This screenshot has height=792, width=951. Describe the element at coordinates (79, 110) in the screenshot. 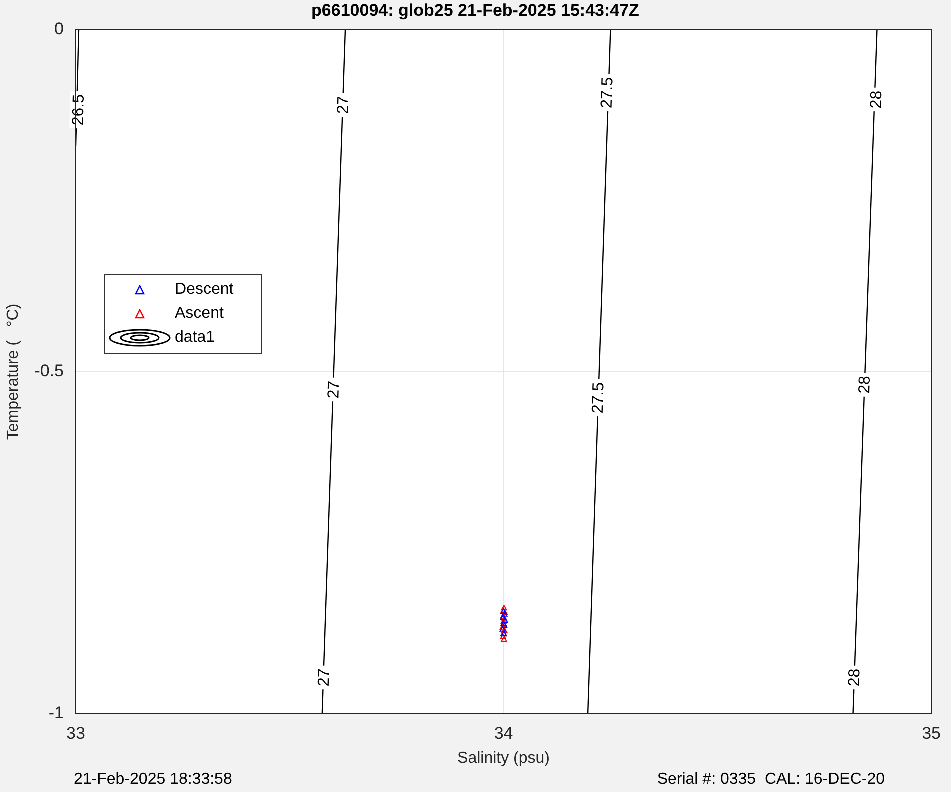

I see `annotation: 26.5` at that location.